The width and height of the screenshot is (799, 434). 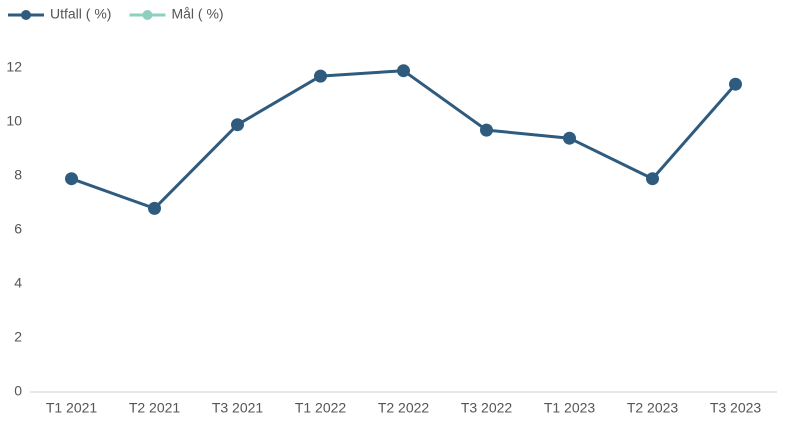 What do you see at coordinates (653, 408) in the screenshot?
I see `x-tick-label: T2 2023` at bounding box center [653, 408].